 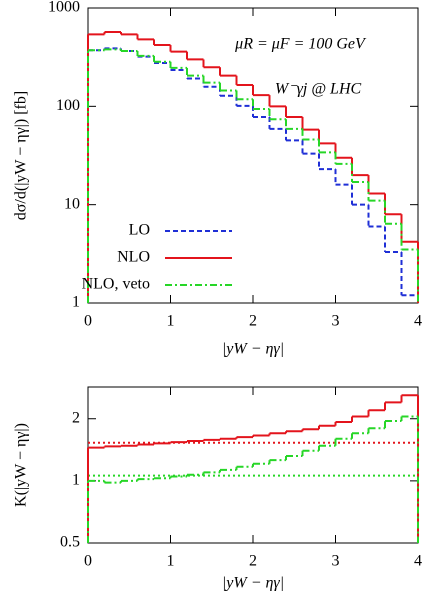 What do you see at coordinates (318, 89) in the screenshot?
I see `annotation: W⁻γj @ LHC` at bounding box center [318, 89].